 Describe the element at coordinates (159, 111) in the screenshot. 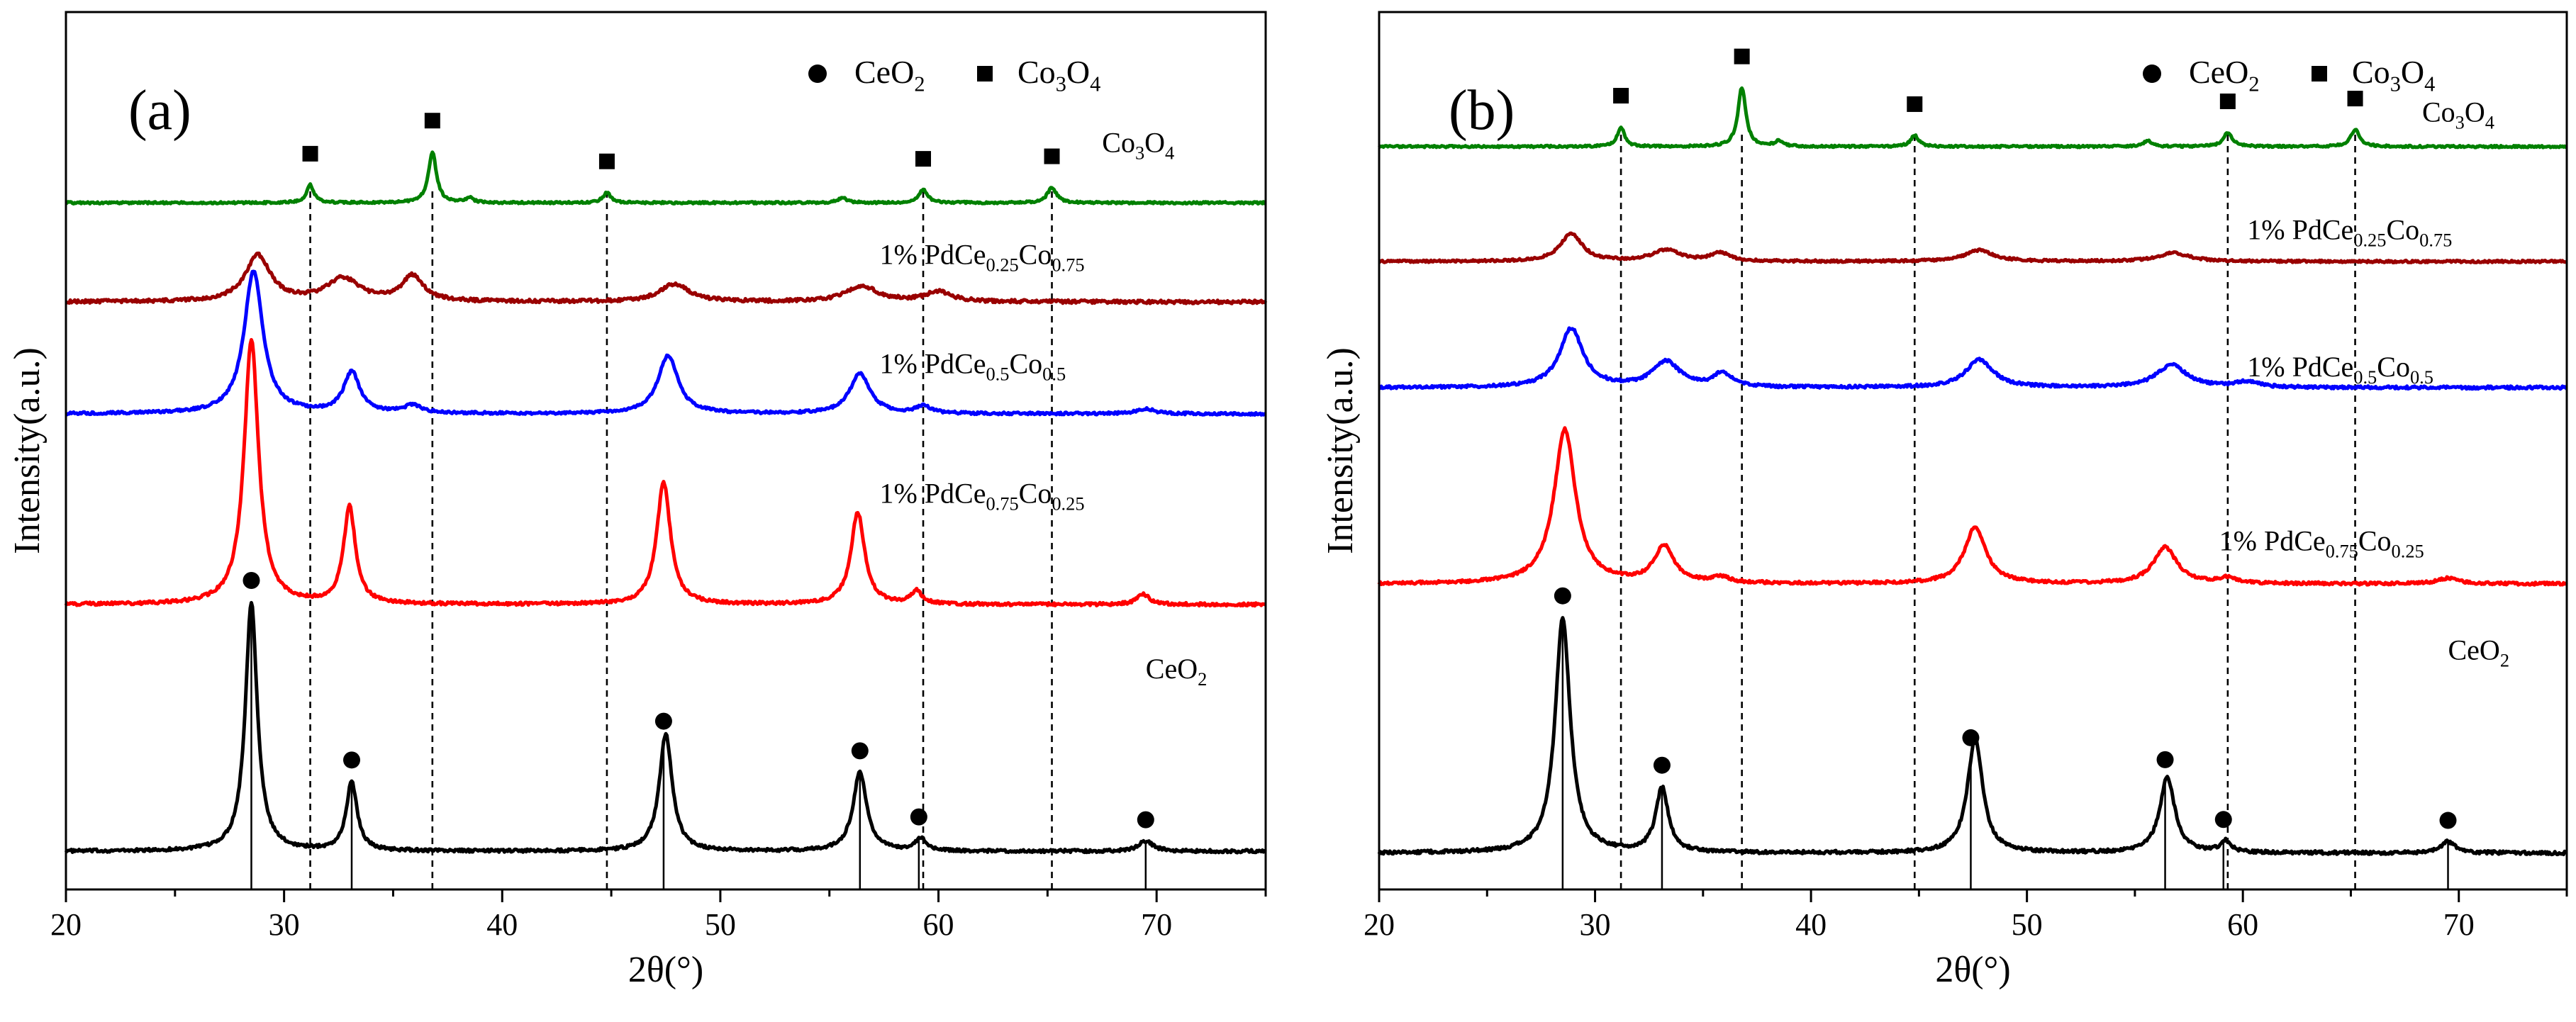

I see `panel-label: (a)` at that location.